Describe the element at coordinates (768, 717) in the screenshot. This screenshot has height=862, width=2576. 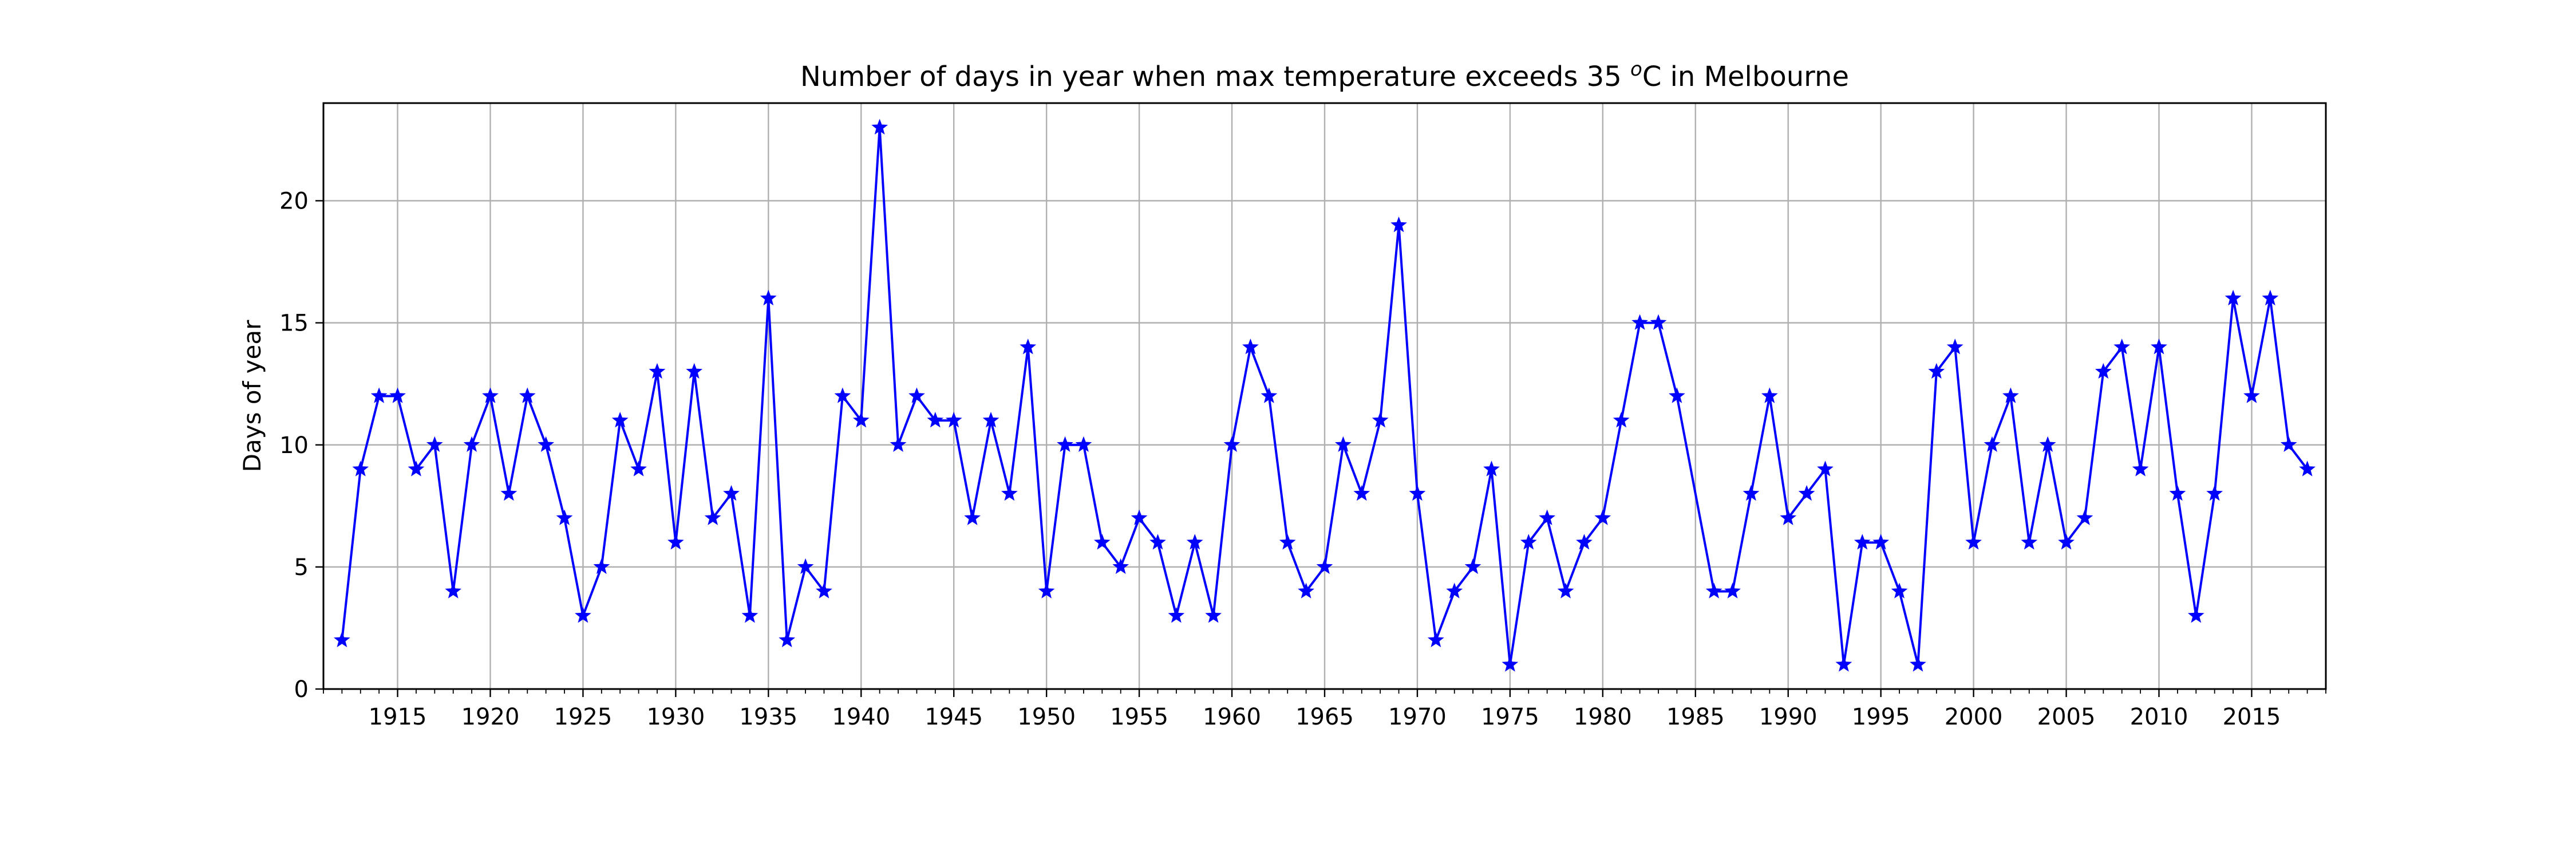
I see `x-tick-label: 1935` at that location.